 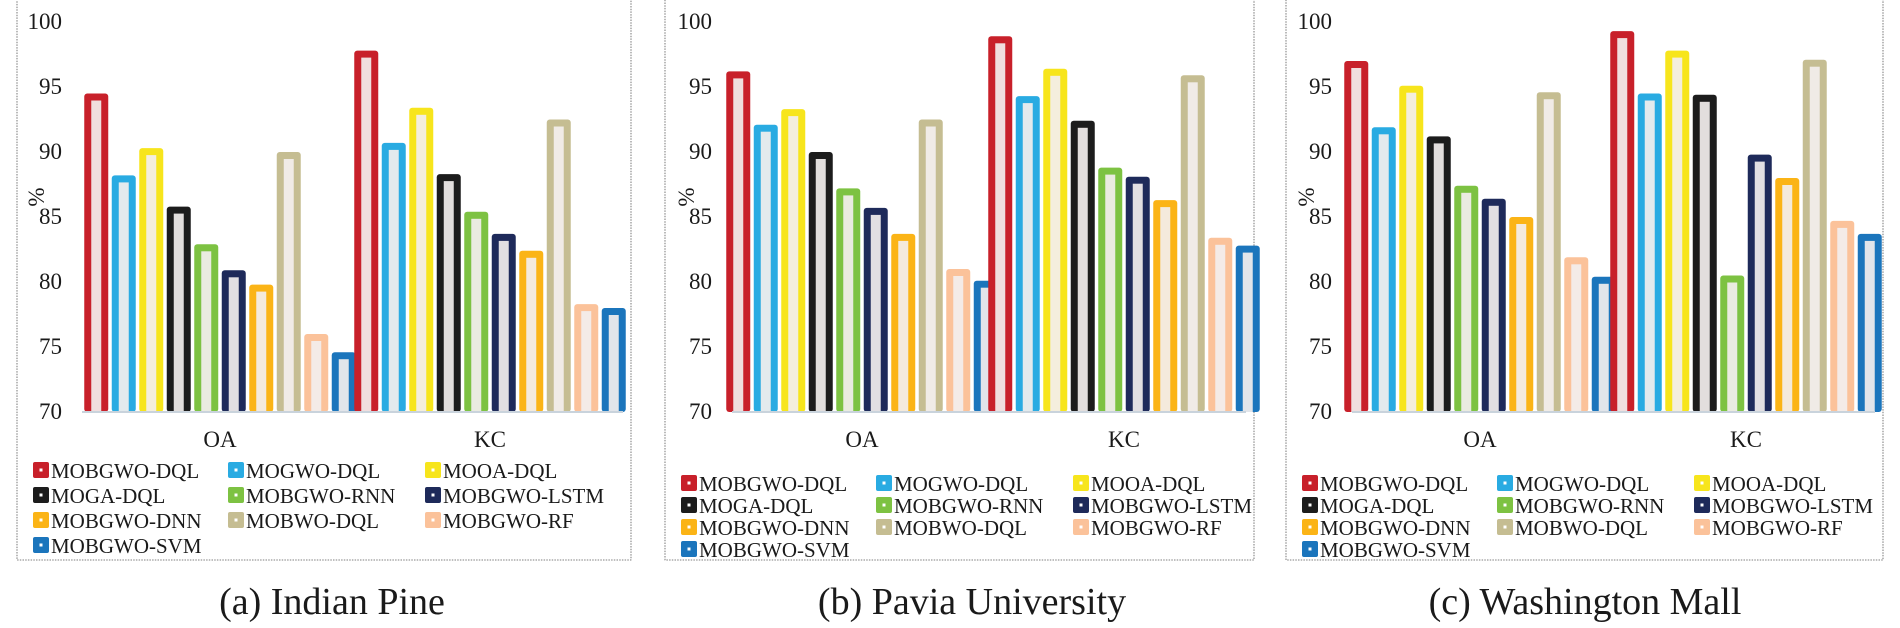 What do you see at coordinates (1320, 216) in the screenshot?
I see `y-tick-label: 85` at bounding box center [1320, 216].